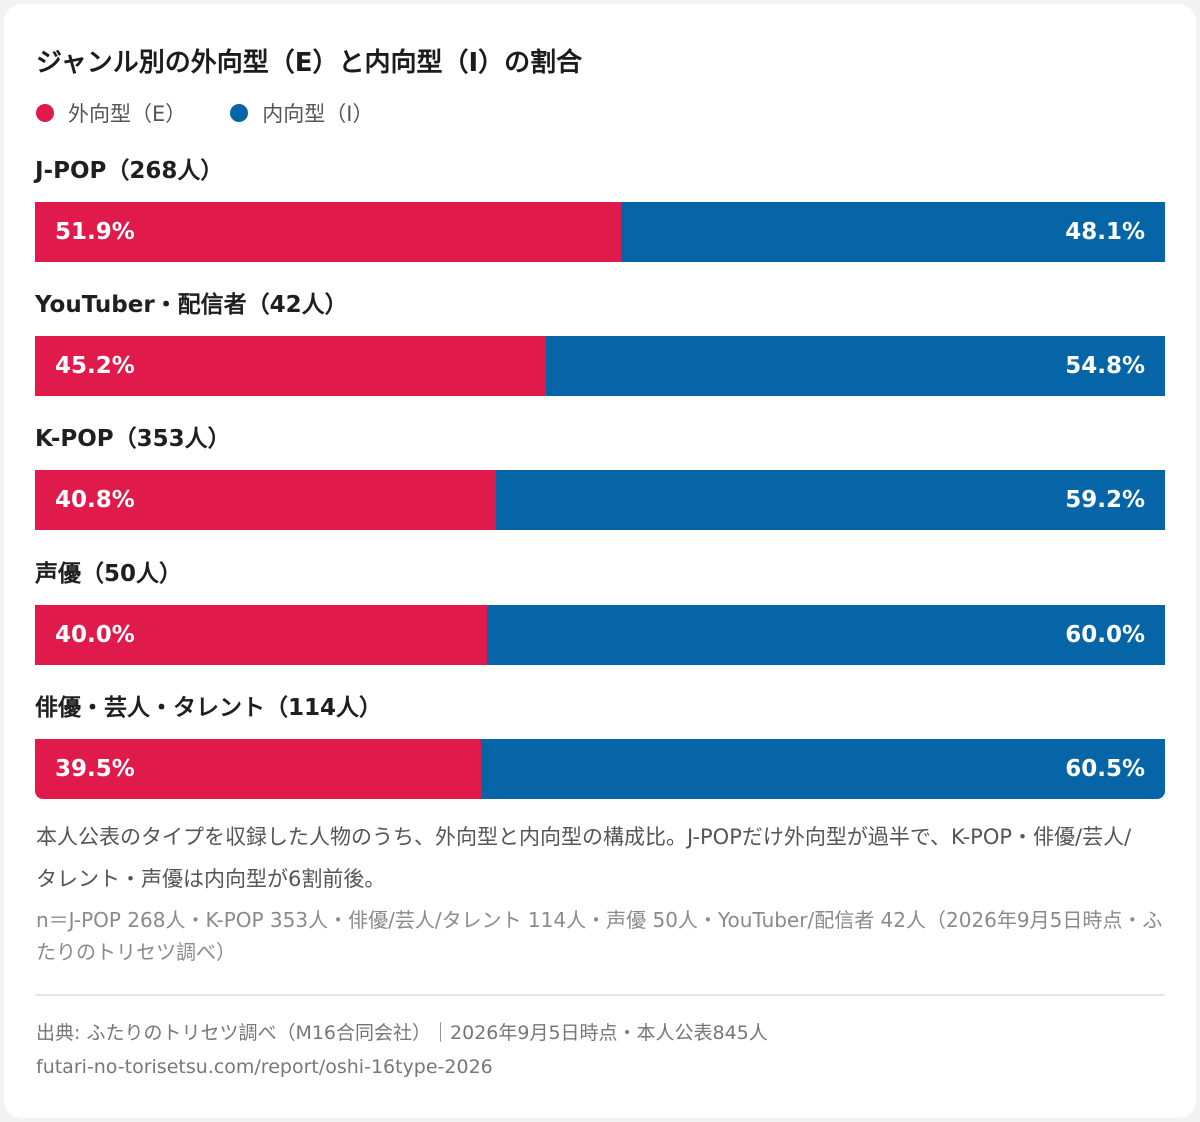  What do you see at coordinates (265, 500) in the screenshot?
I see `bar-segment-extrovert: 40.8%` at bounding box center [265, 500].